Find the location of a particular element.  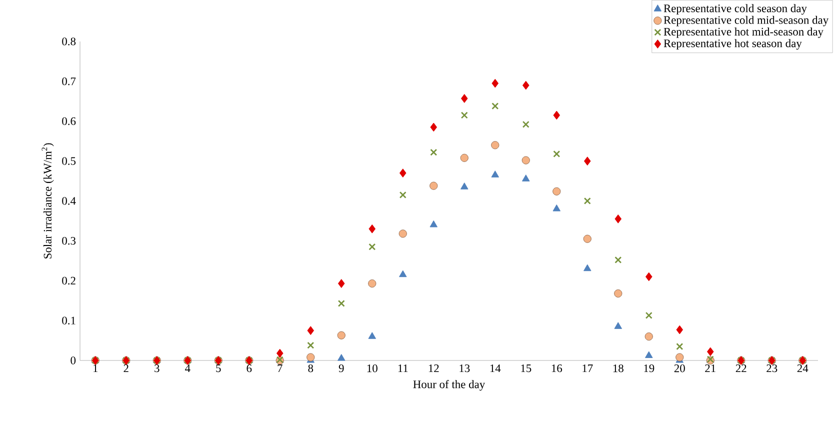

x-tick-label: 15 is located at coordinates (526, 368).